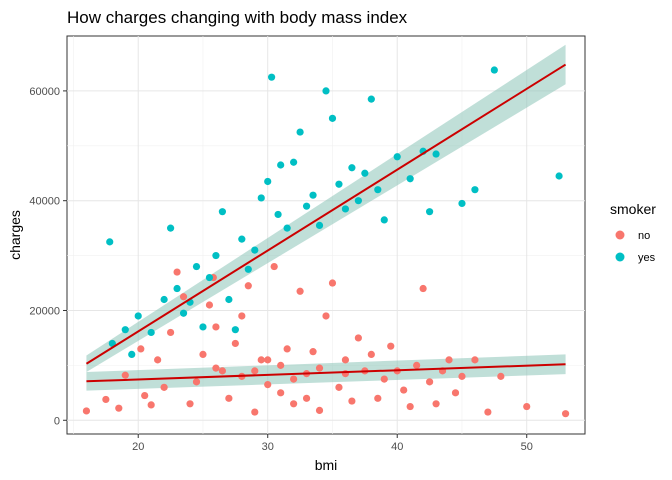 The image size is (672, 480). Describe the element at coordinates (44, 92) in the screenshot. I see `y-tick-label: 60000` at that location.